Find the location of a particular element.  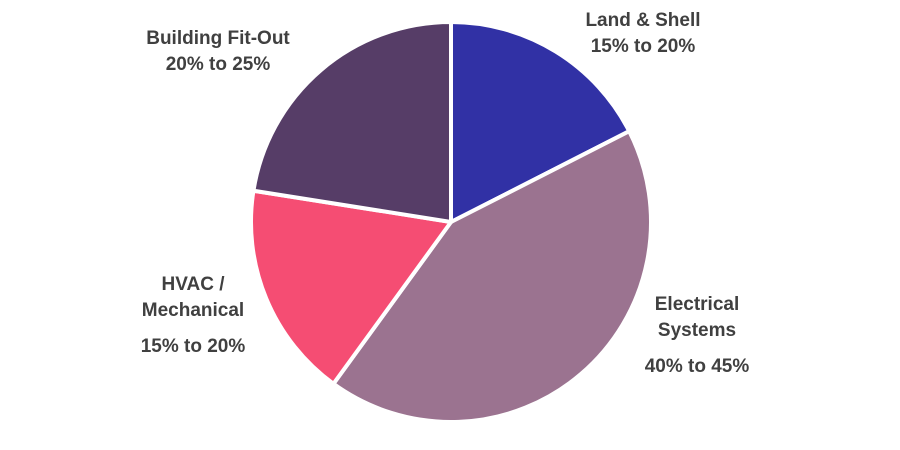

slice-label-line: Electrical is located at coordinates (697, 304).